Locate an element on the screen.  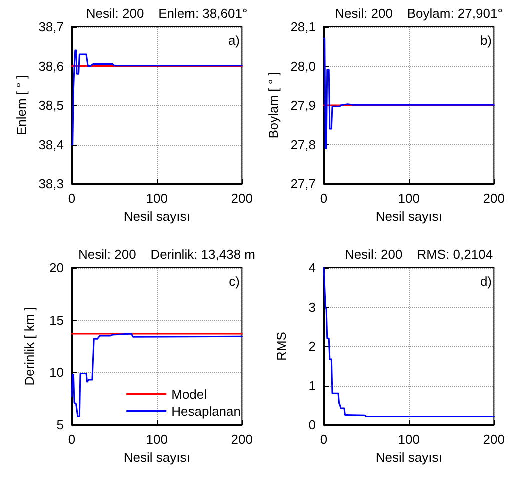
chart-title: Nesil: 200 Derinlik: 13,438 m is located at coordinates (167, 254).